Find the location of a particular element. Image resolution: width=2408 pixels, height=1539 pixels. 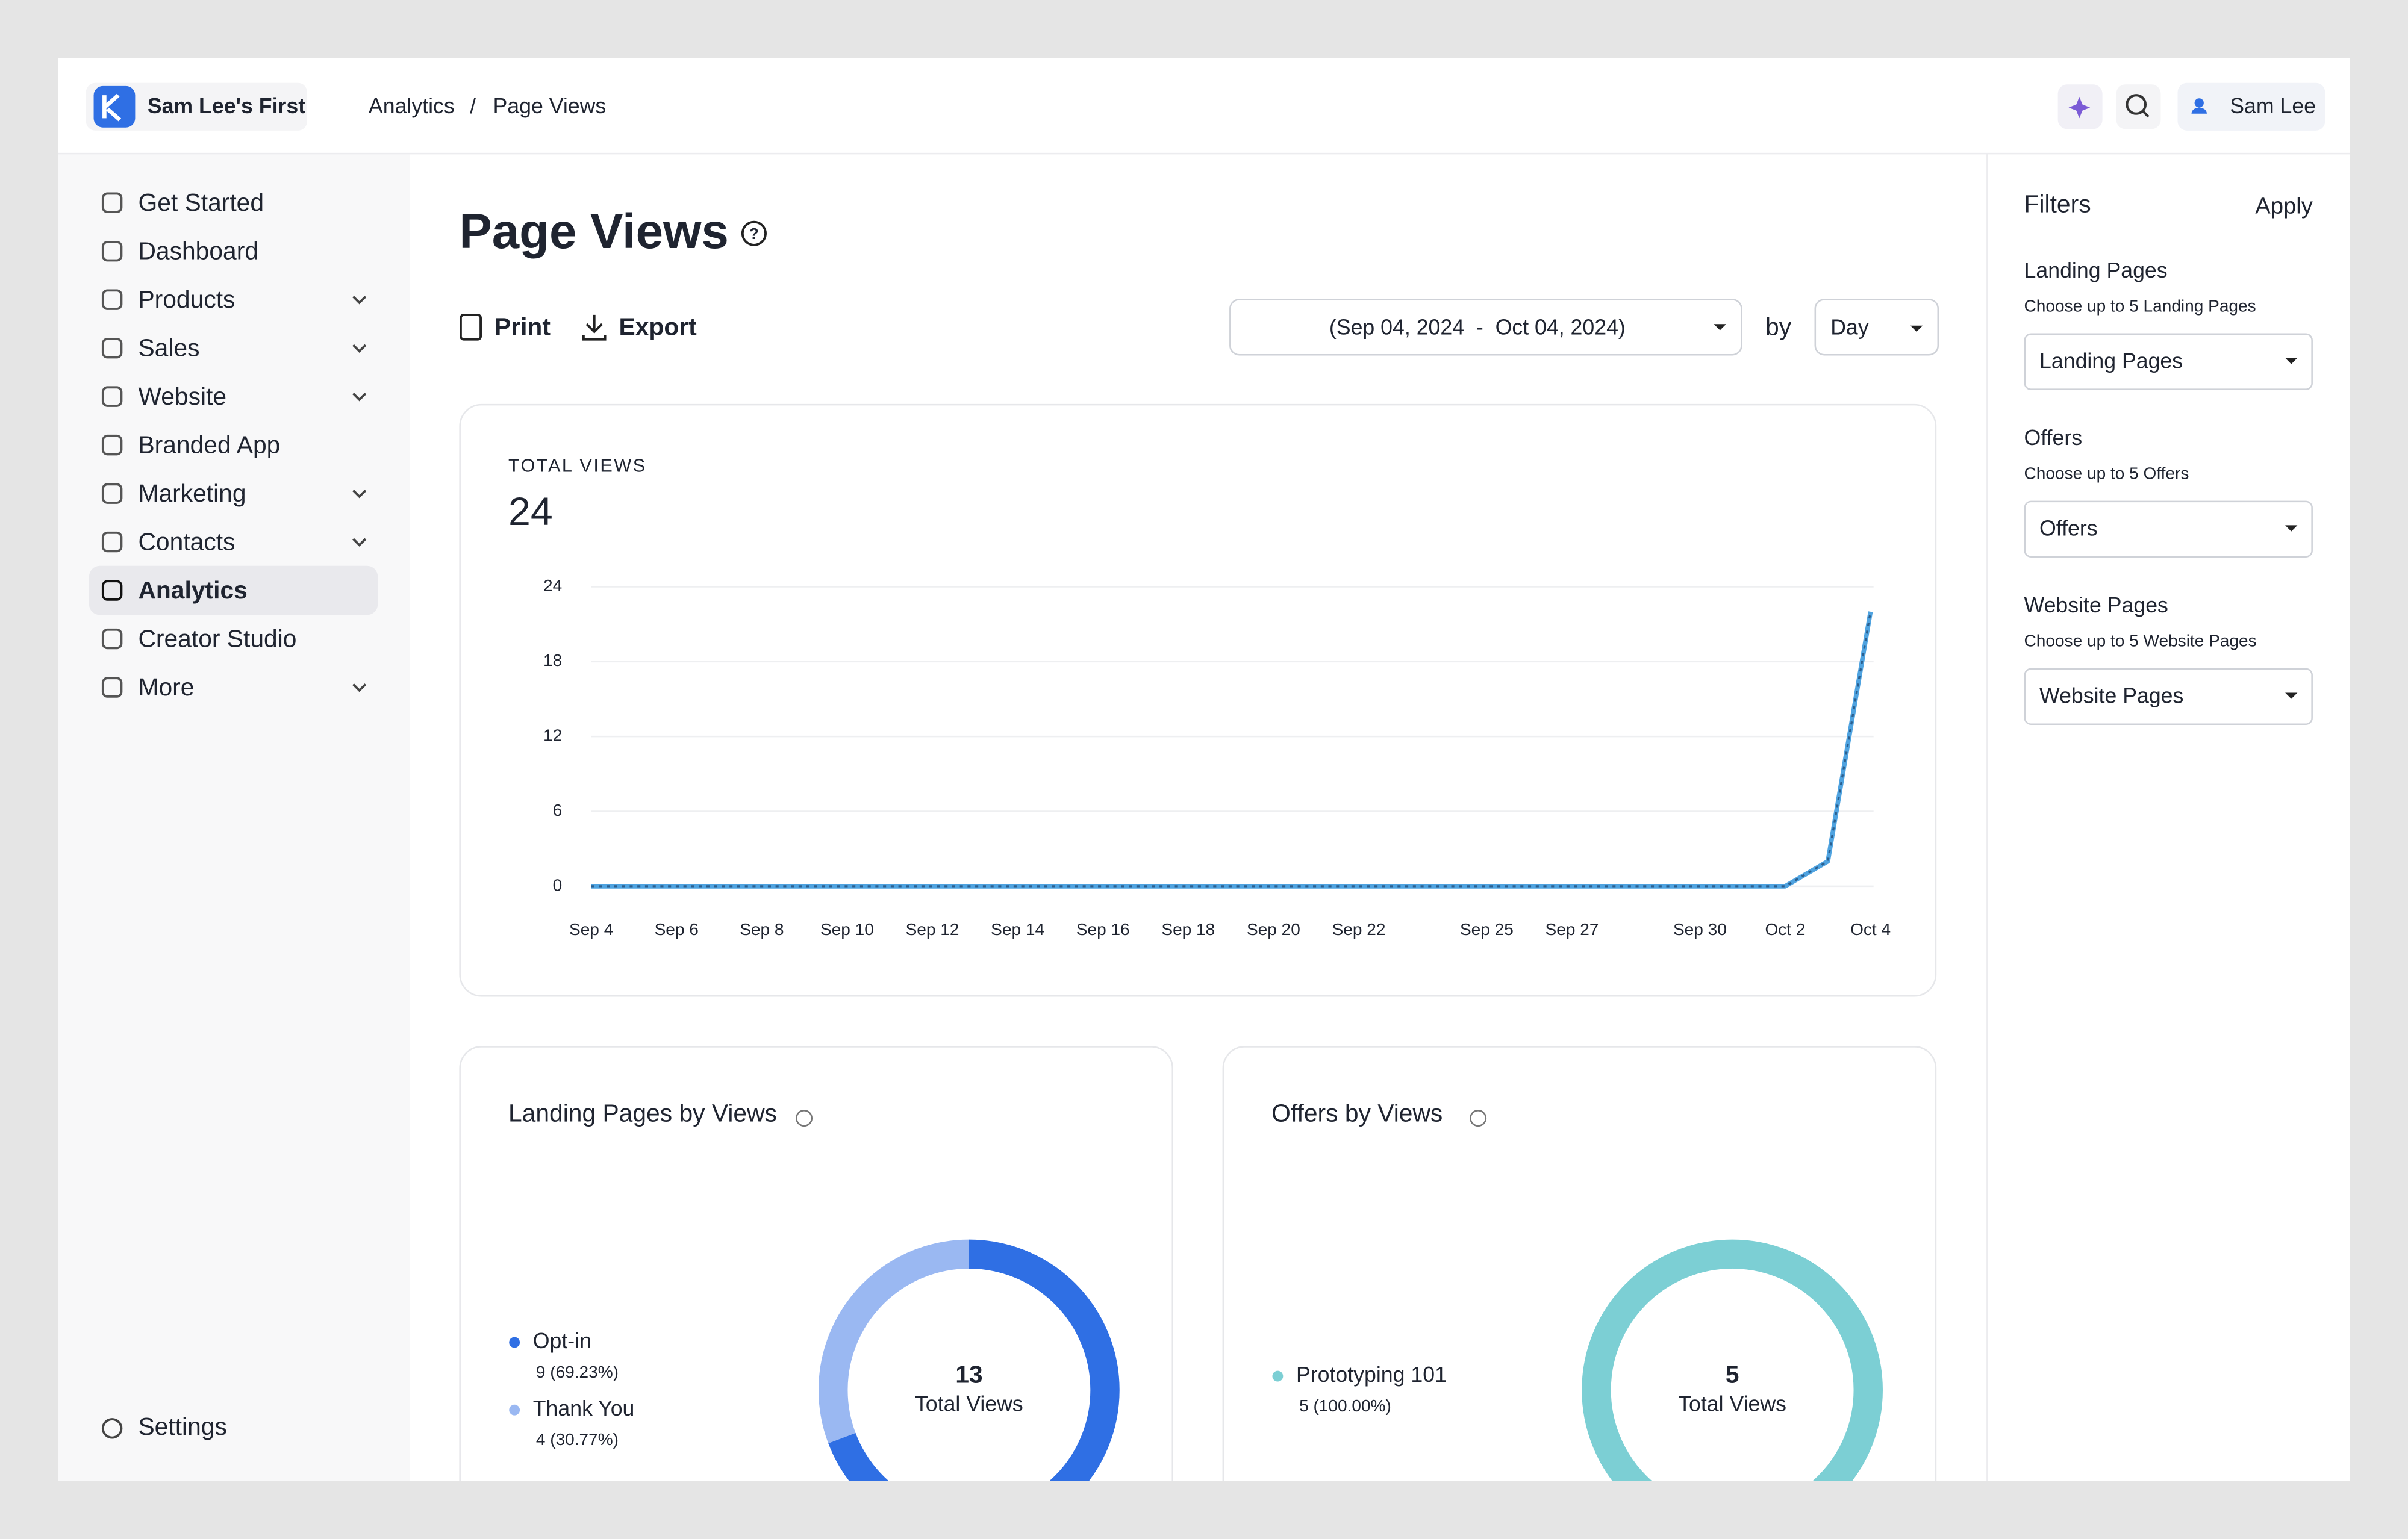

breadcrumb-current: Page Views is located at coordinates (549, 106).